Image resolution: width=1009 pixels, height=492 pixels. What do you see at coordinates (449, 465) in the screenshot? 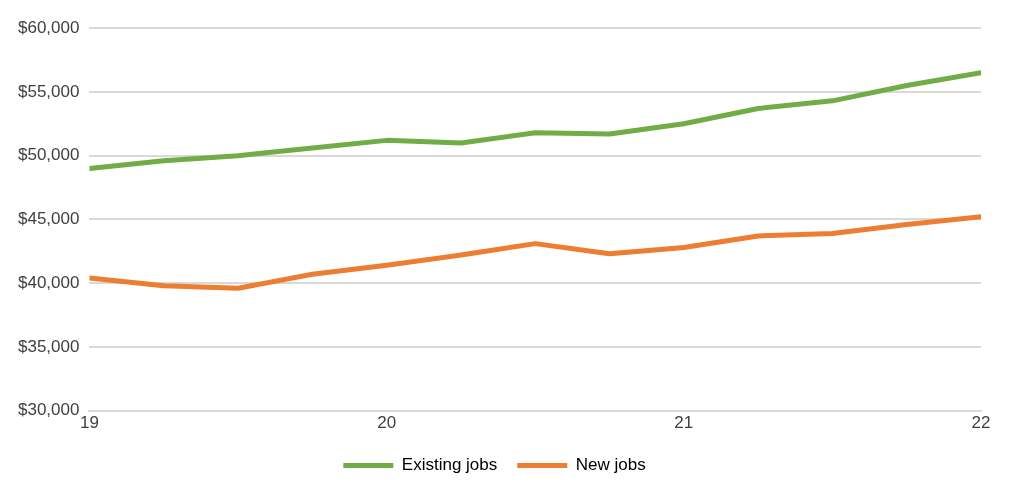
I see `legend-label: Existing jobs` at bounding box center [449, 465].